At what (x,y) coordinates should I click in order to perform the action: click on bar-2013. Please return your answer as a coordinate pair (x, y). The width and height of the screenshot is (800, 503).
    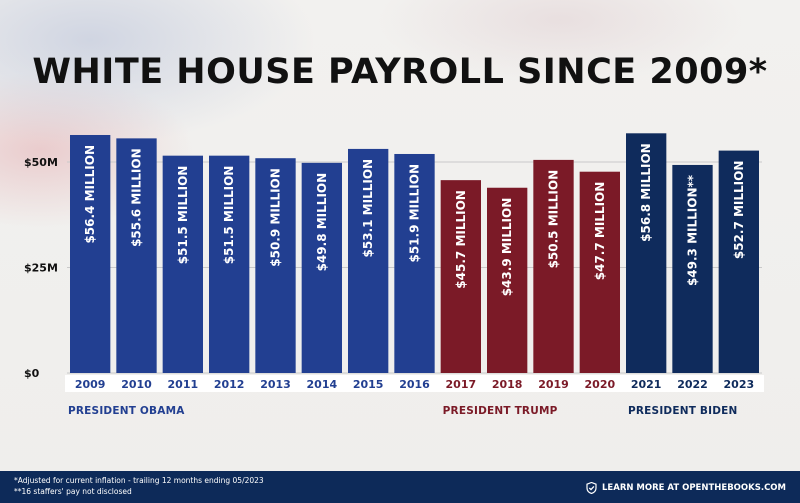
    Looking at the image, I should click on (275, 265).